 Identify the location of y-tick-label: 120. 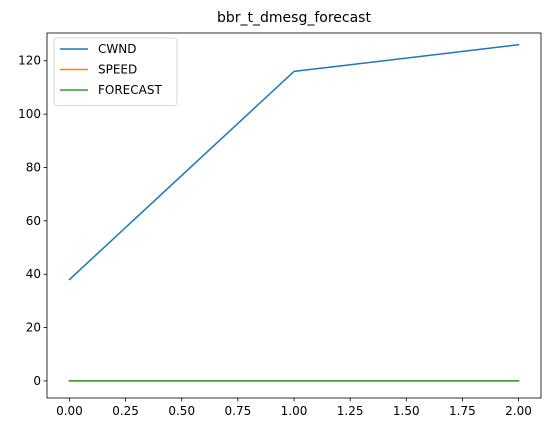
(29, 61).